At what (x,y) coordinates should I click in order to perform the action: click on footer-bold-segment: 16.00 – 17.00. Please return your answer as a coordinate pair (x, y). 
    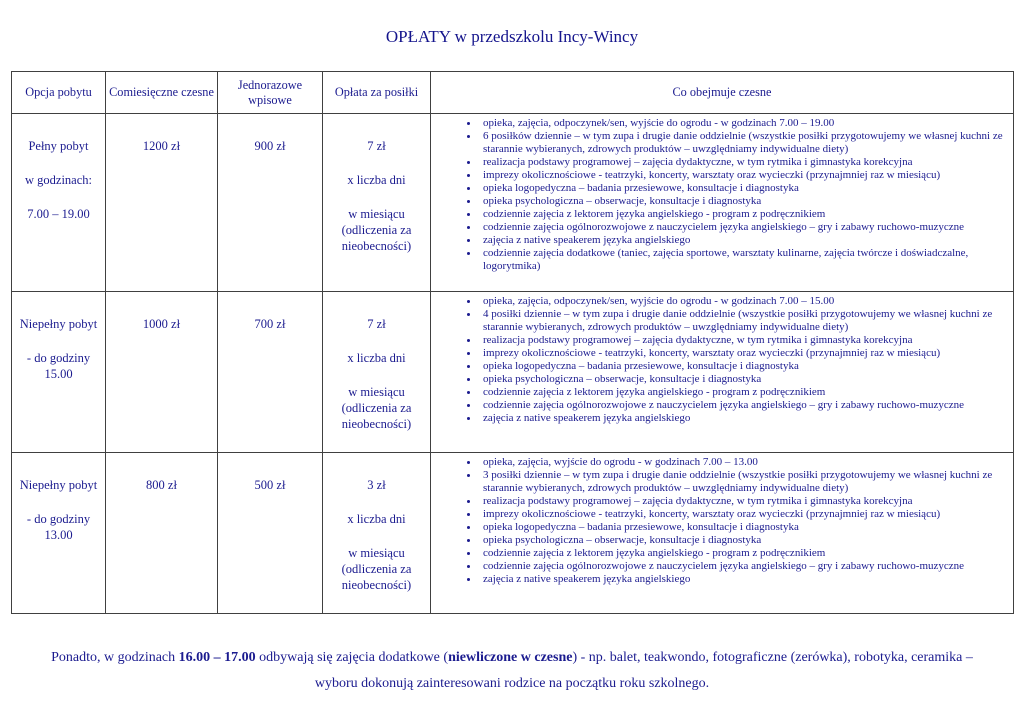
    Looking at the image, I should click on (217, 657).